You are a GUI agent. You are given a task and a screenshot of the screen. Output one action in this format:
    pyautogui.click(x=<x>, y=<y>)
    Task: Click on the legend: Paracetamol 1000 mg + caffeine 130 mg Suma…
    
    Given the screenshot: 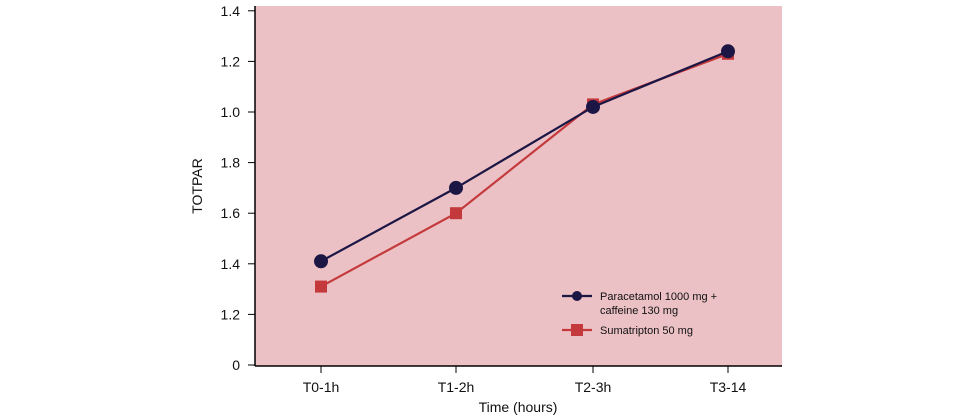 What is the action you would take?
    pyautogui.click(x=639, y=314)
    